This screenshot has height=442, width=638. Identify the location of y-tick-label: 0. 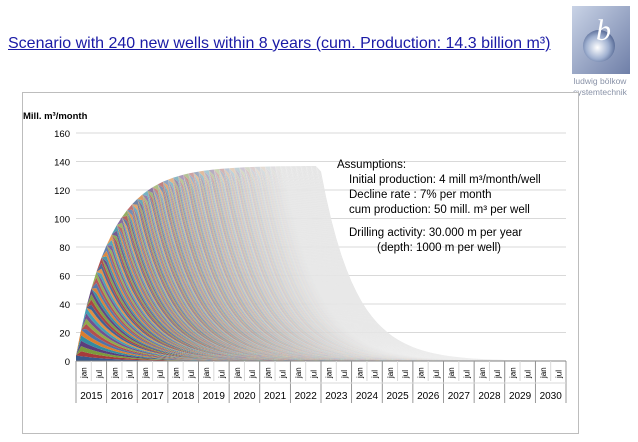
(67, 362).